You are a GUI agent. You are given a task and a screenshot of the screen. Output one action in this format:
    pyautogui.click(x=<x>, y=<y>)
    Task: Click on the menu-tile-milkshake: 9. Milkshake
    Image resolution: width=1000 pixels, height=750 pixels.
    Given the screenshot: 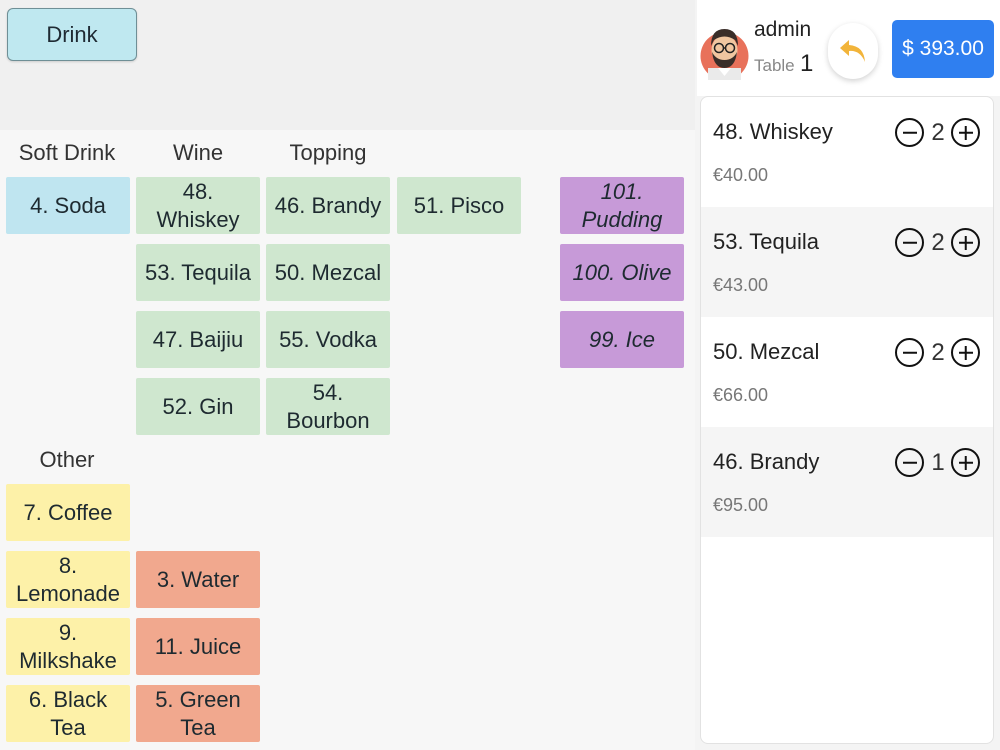 What is the action you would take?
    pyautogui.click(x=68, y=646)
    